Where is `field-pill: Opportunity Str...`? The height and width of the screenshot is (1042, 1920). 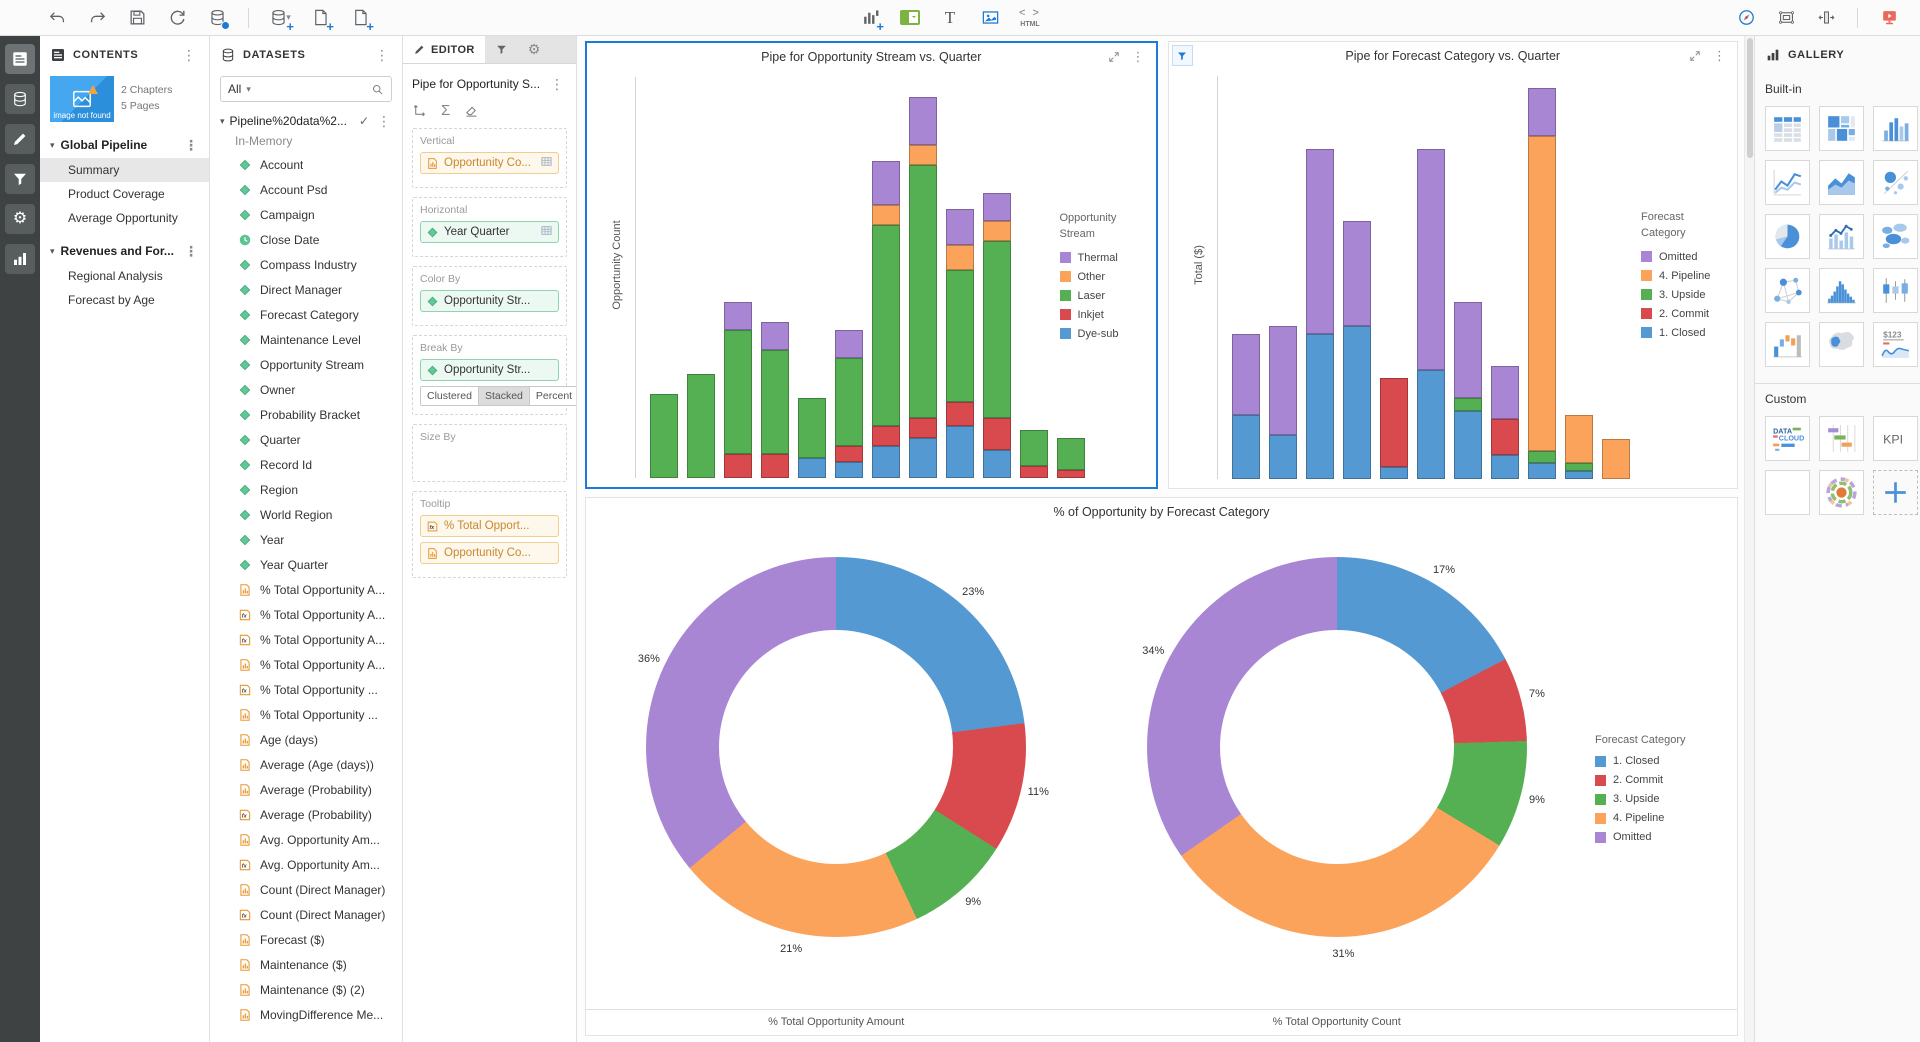
field-pill: Opportunity Str... is located at coordinates (489, 301).